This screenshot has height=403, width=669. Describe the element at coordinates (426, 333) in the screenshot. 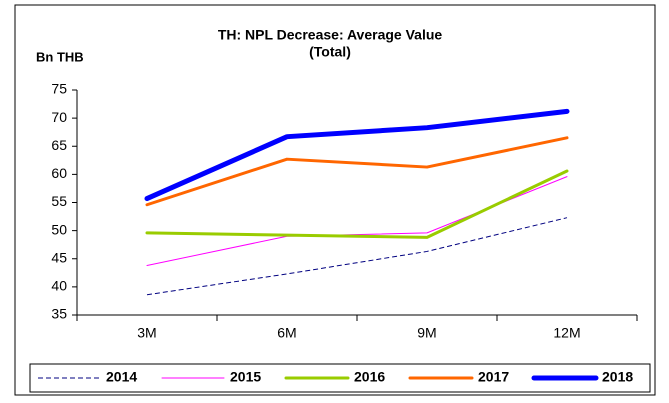

I see `x-tick-label: 9M` at that location.